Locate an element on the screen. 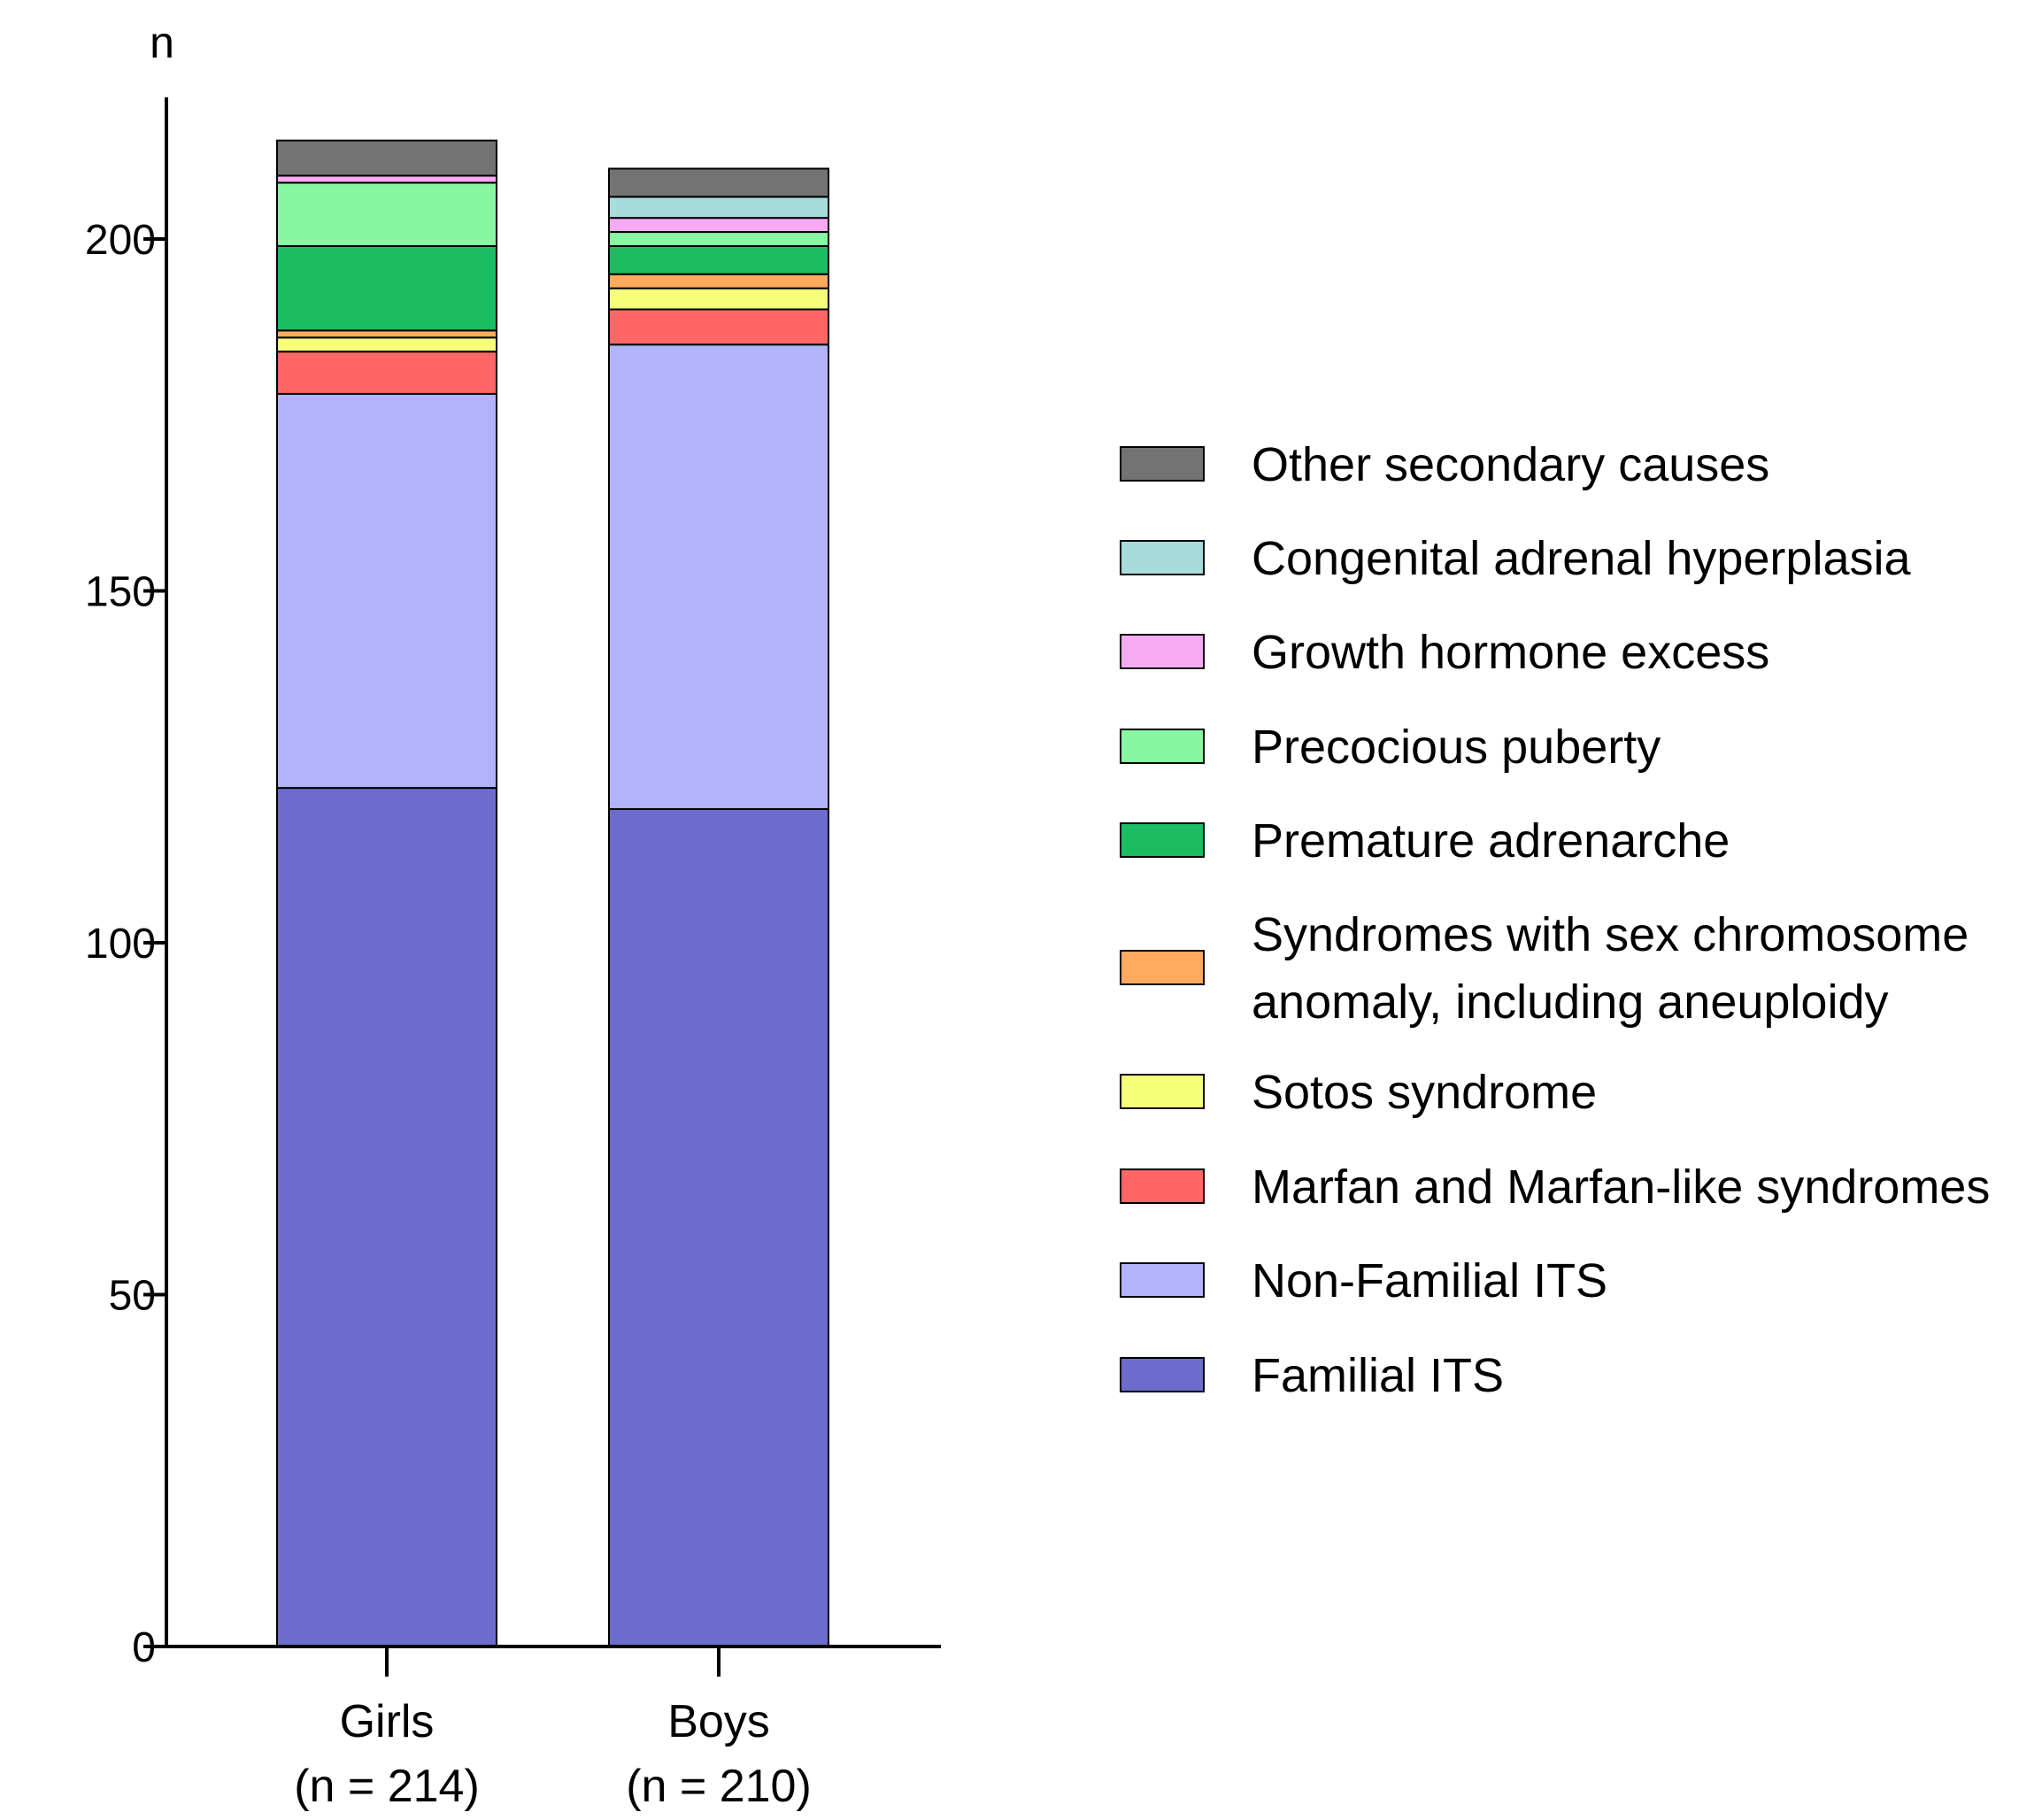 The width and height of the screenshot is (2019, 1820). legend-item: Precocious puberty is located at coordinates (1390, 747).